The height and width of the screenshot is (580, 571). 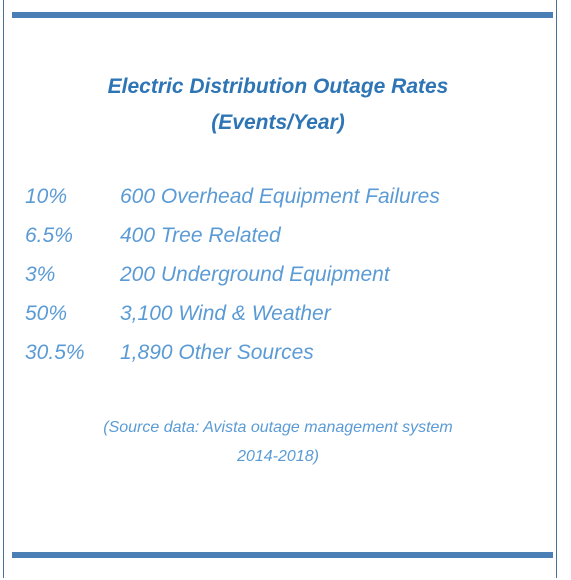 What do you see at coordinates (46, 313) in the screenshot?
I see `percent: 50%` at bounding box center [46, 313].